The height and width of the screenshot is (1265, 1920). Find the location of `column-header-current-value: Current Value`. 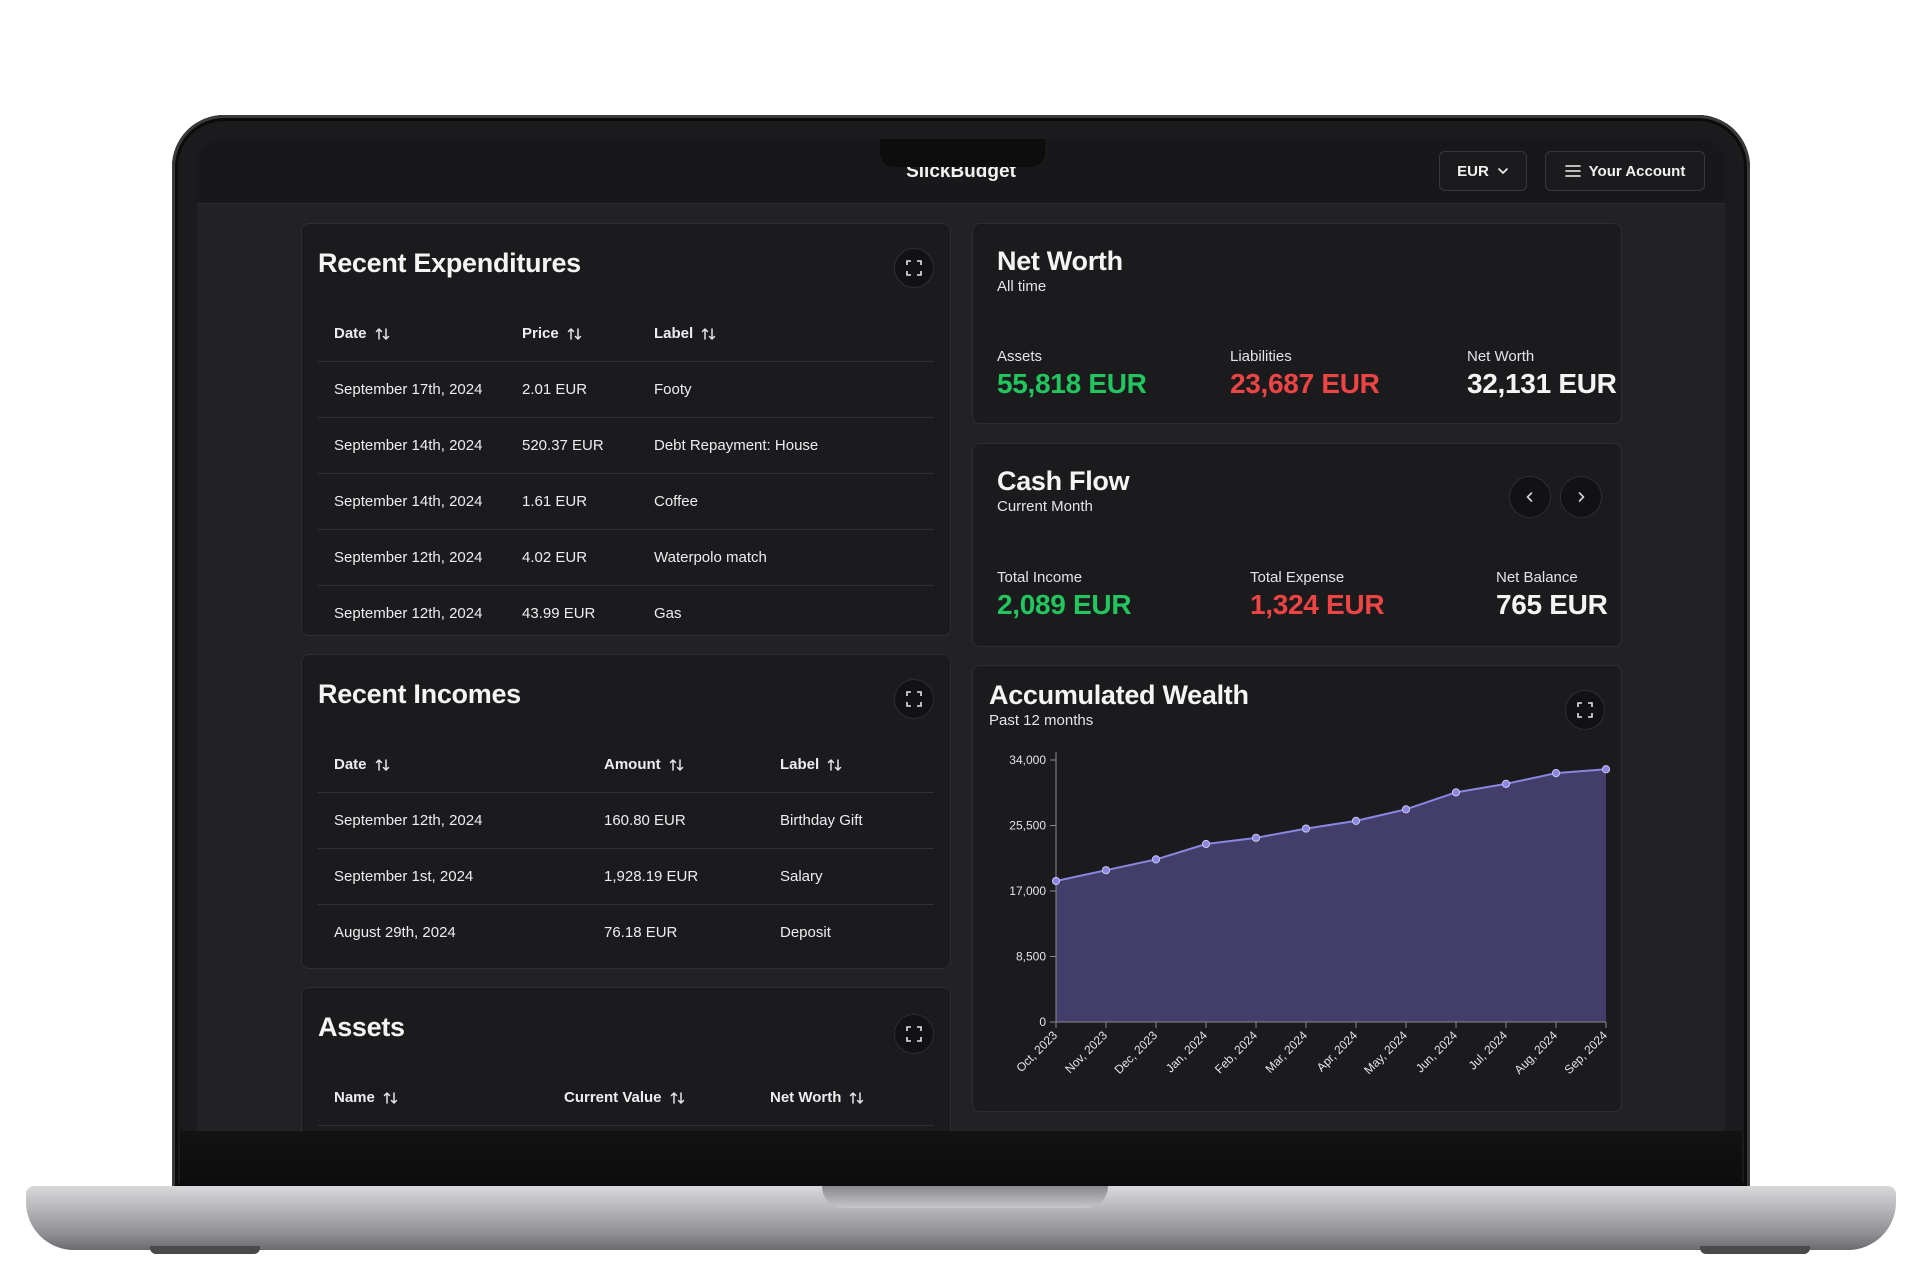

column-header-current-value: Current Value is located at coordinates (625, 1097).